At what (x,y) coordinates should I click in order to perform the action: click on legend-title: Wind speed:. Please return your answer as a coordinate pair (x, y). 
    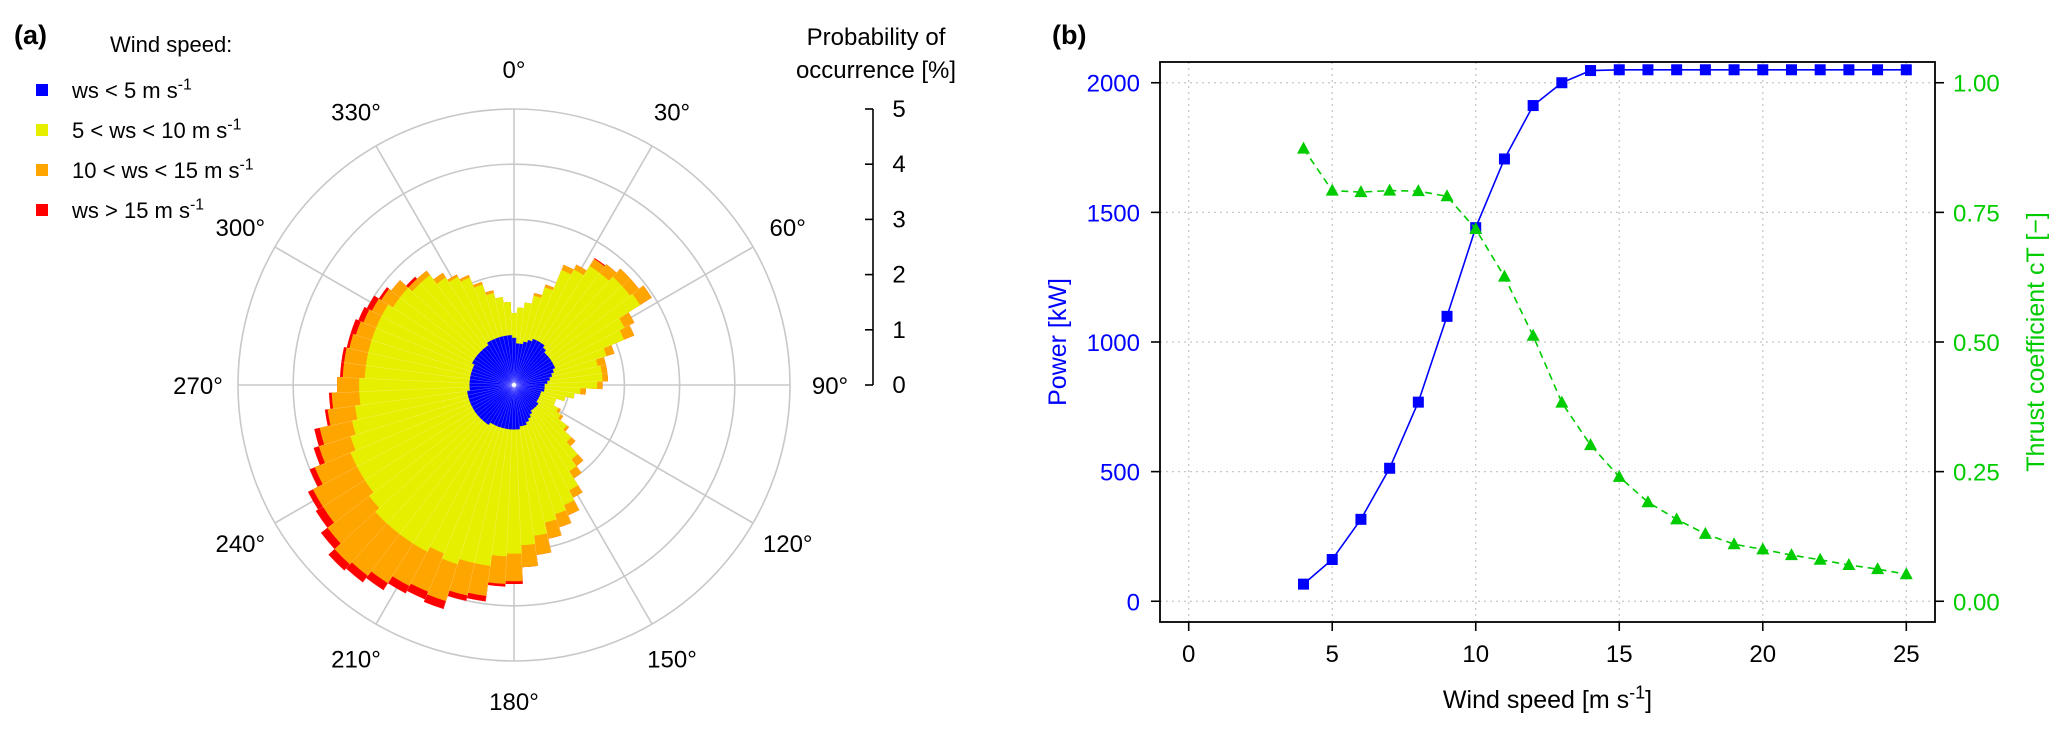
    Looking at the image, I should click on (171, 44).